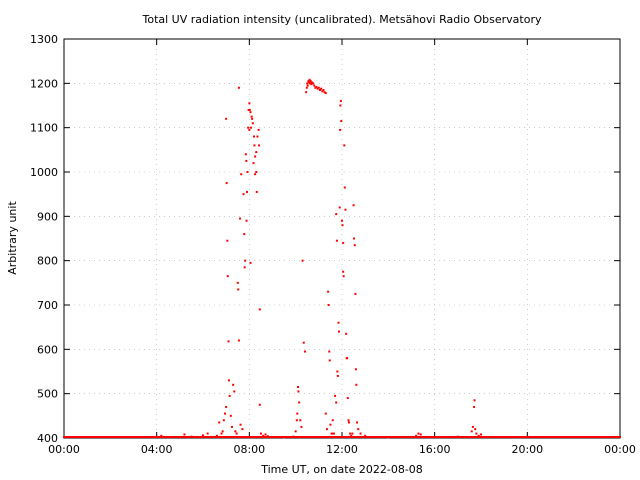 This screenshot has width=640, height=480. What do you see at coordinates (527, 449) in the screenshot?
I see `x-tick-label: 20:00` at bounding box center [527, 449].